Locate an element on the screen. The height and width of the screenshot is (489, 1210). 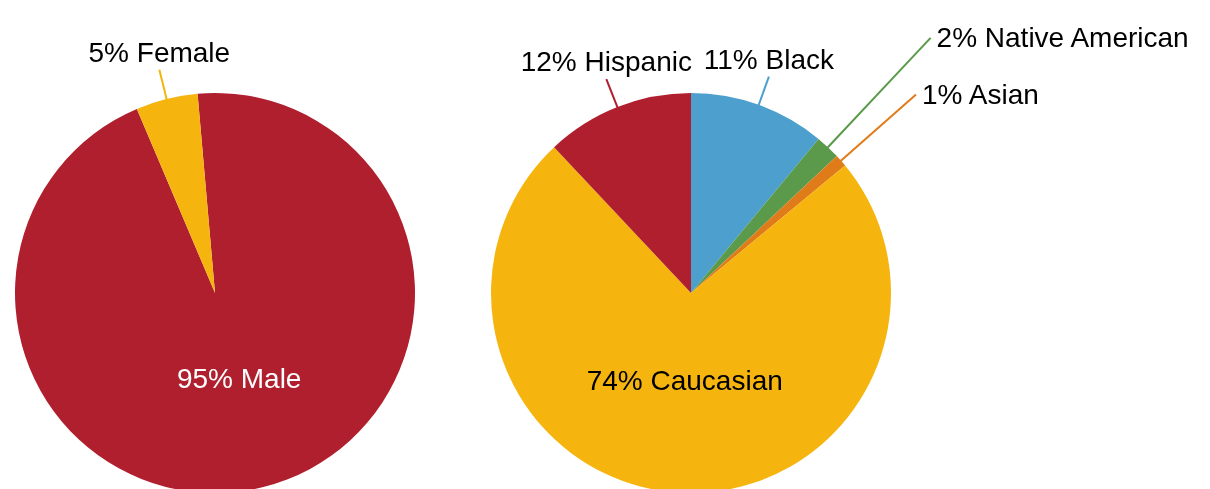
slice-label: 2% Native American is located at coordinates (1062, 38).